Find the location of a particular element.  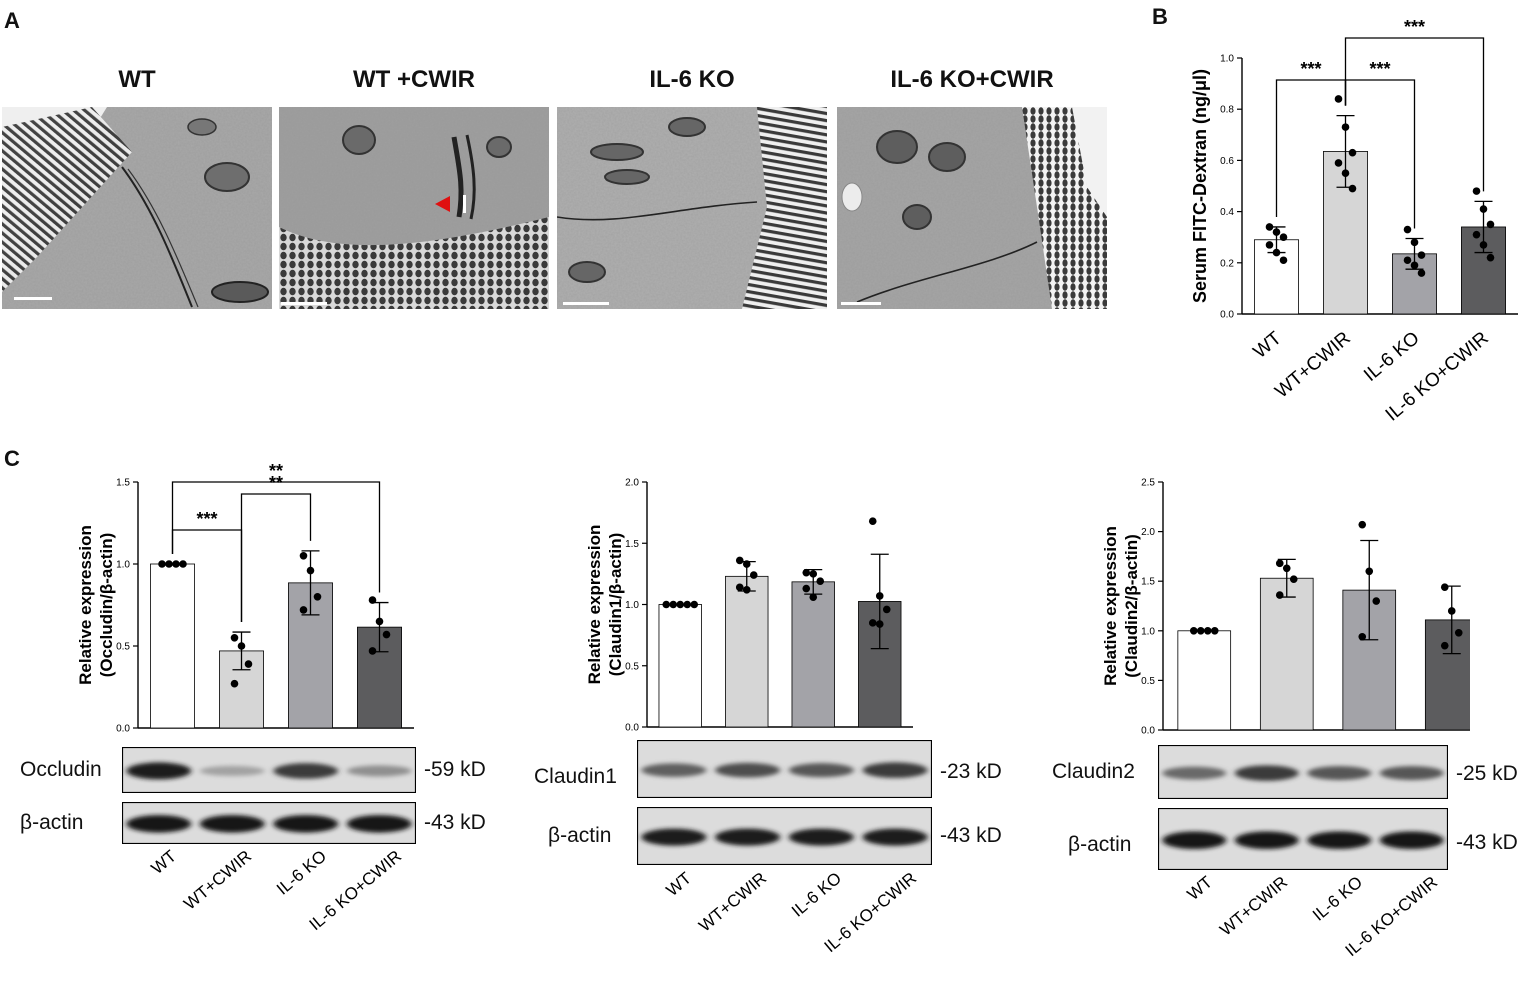

blot-claudin2 is located at coordinates (1303, 772).